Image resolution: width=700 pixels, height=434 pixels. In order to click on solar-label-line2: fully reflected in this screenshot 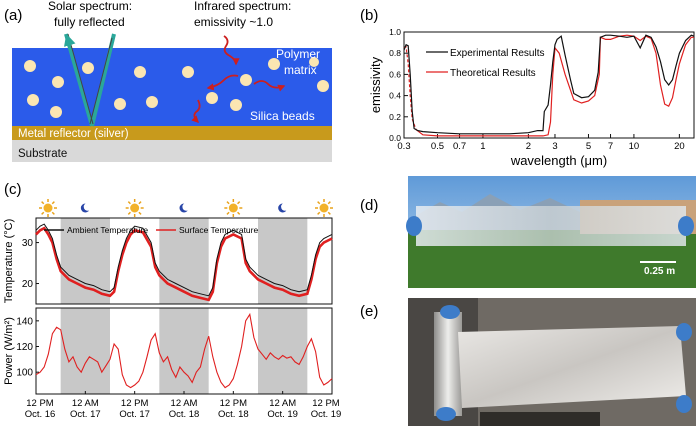, I will do `click(89, 22)`.